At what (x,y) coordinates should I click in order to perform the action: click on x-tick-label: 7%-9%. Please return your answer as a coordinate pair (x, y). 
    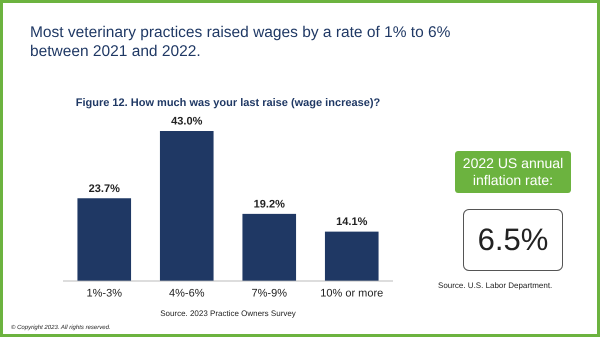
    Looking at the image, I should click on (270, 293).